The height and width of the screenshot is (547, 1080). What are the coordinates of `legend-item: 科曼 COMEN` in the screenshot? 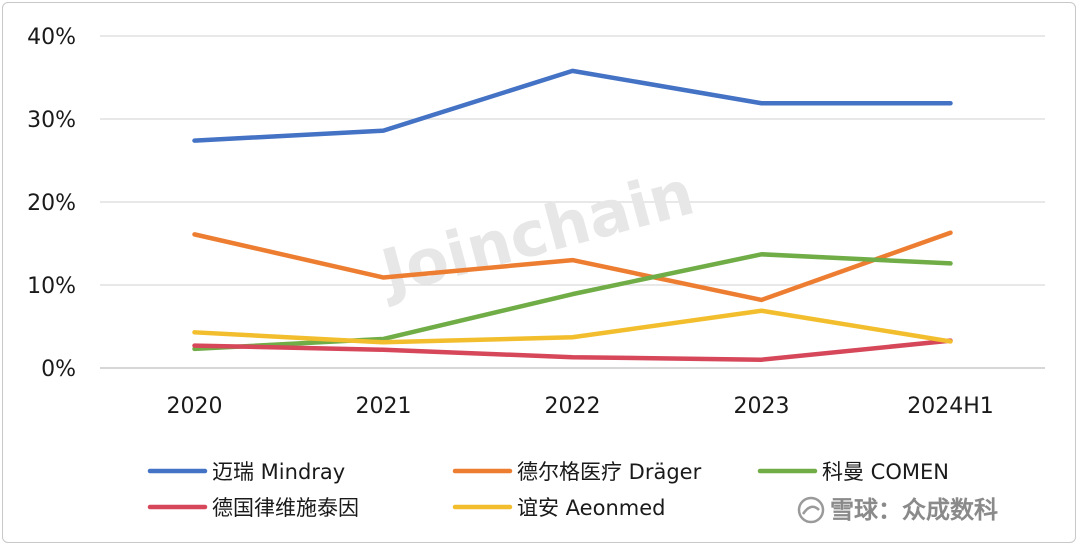 It's located at (853, 472).